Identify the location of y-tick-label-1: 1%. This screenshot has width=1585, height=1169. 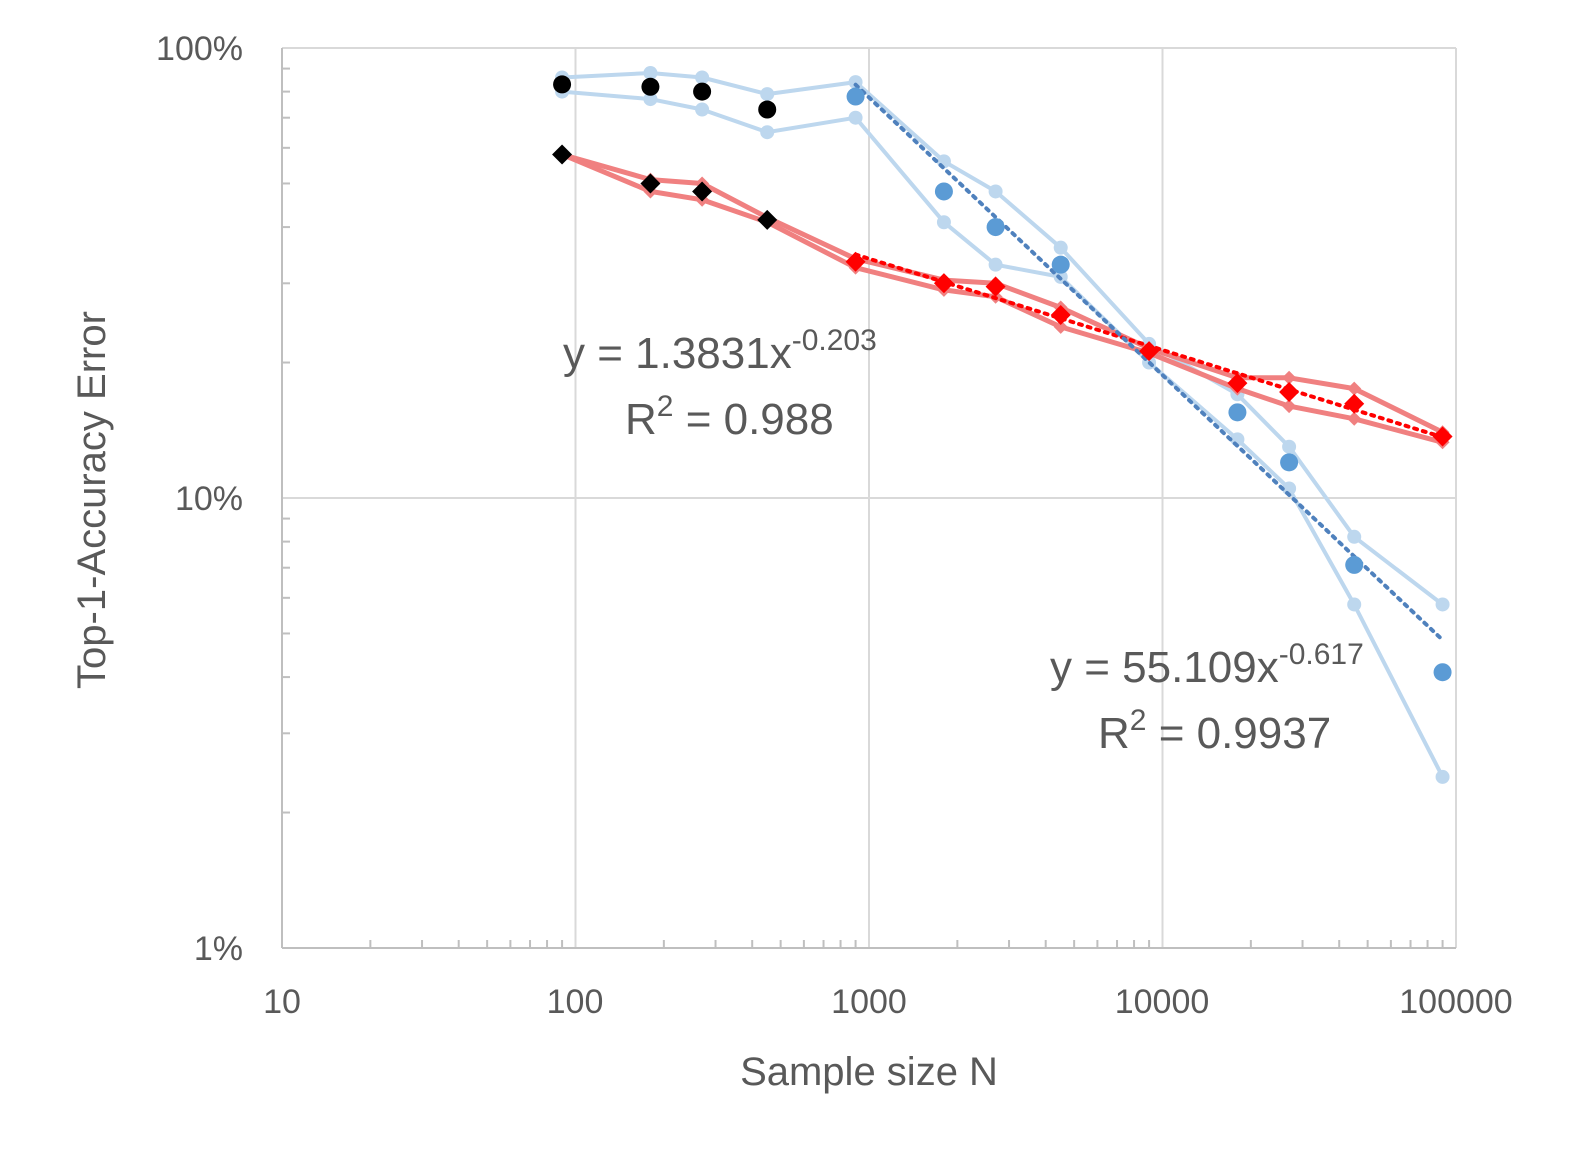
(218, 949).